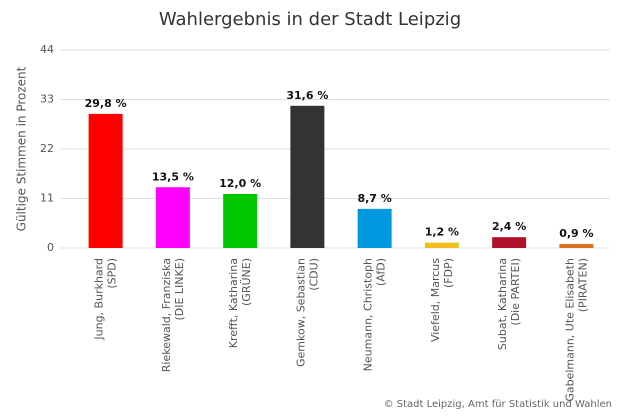 This screenshot has height=418, width=620. I want to click on value-label: 0,9 %, so click(576, 233).